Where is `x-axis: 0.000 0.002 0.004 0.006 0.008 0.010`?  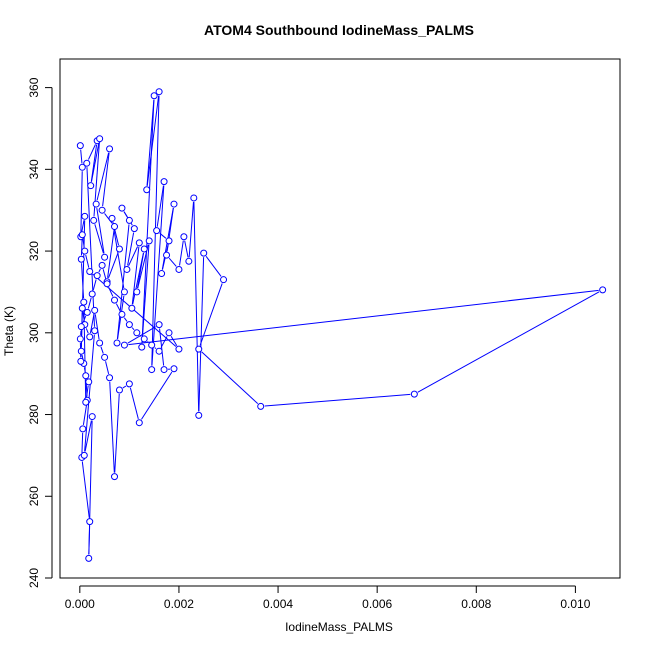
x-axis: 0.000 0.002 0.004 0.006 0.008 0.010 is located at coordinates (328, 598).